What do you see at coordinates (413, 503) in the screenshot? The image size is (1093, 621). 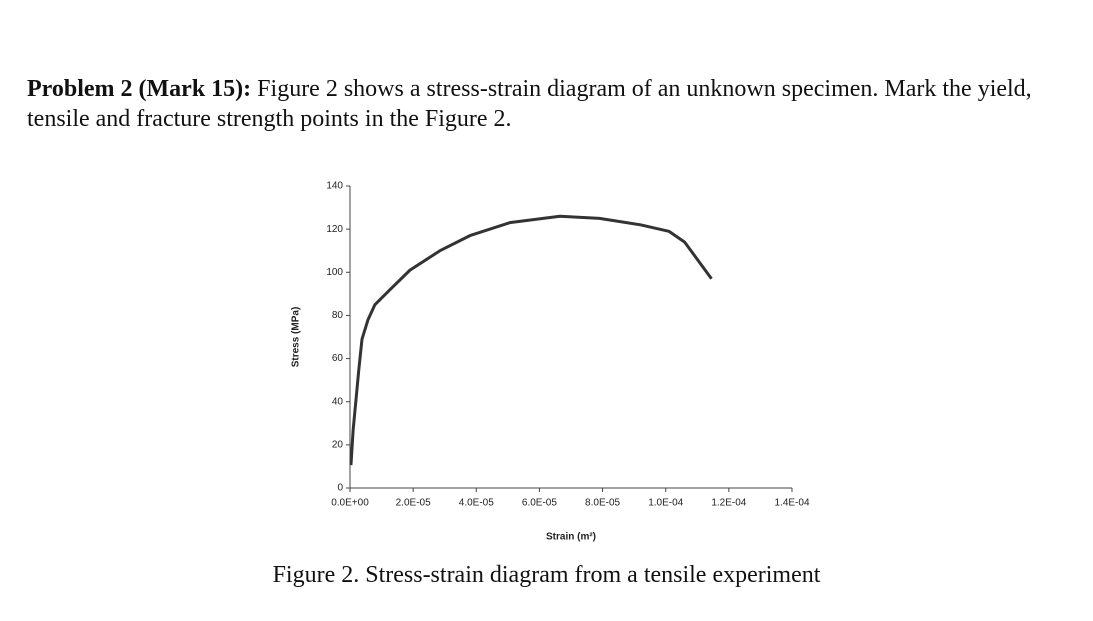 I see `x-tick-label: 2.0E-05` at bounding box center [413, 503].